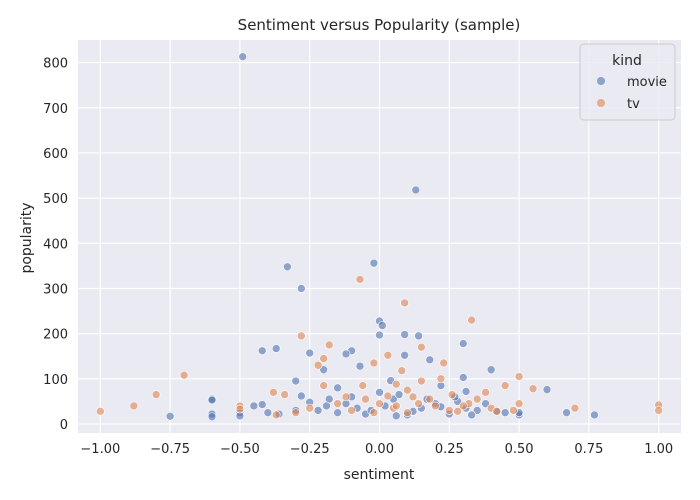 This screenshot has height=500, width=700. I want to click on x-tick-label: −1.00, so click(100, 449).